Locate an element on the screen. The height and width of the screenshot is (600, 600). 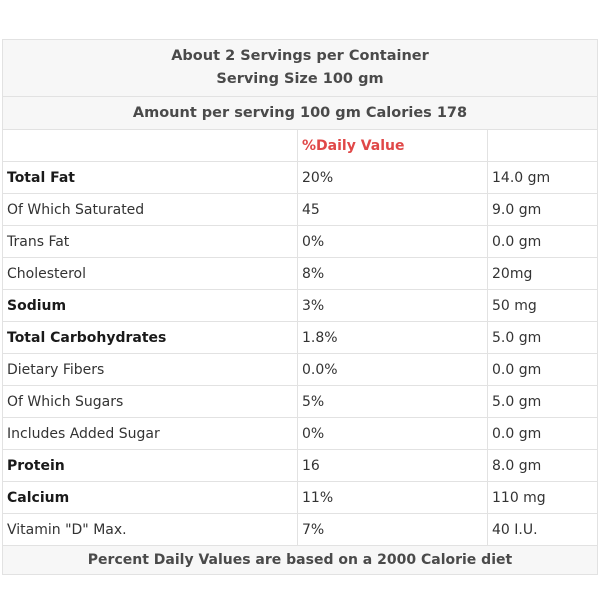
table-row: Of Which Sugars 5% 5.0 gm is located at coordinates (300, 401).